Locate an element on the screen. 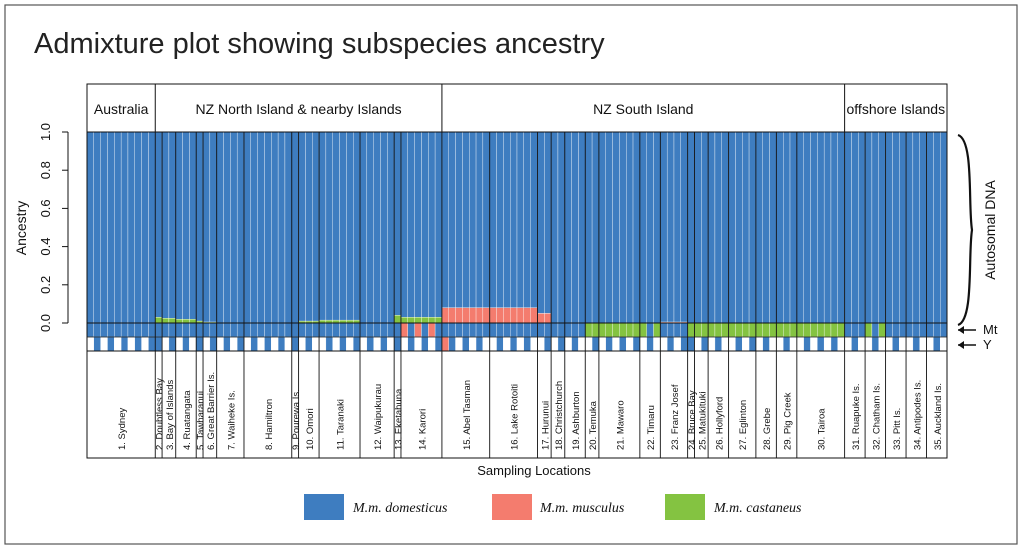 Image resolution: width=1024 pixels, height=550 pixels. region-label: NZ North Island & nearby Islands is located at coordinates (298, 109).